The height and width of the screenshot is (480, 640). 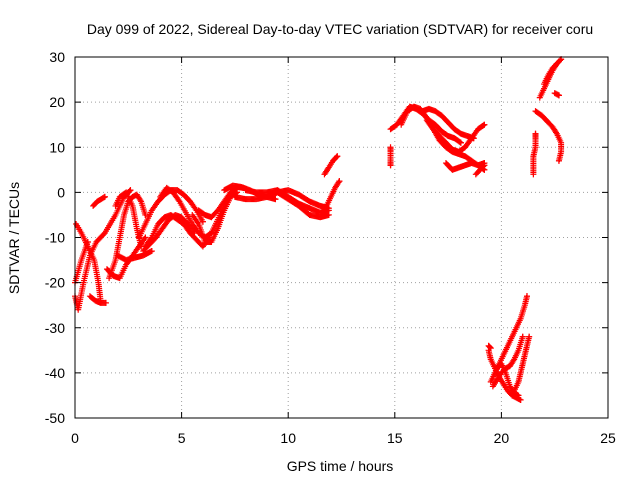 I want to click on y-tick-label: -40, so click(x=55, y=373).